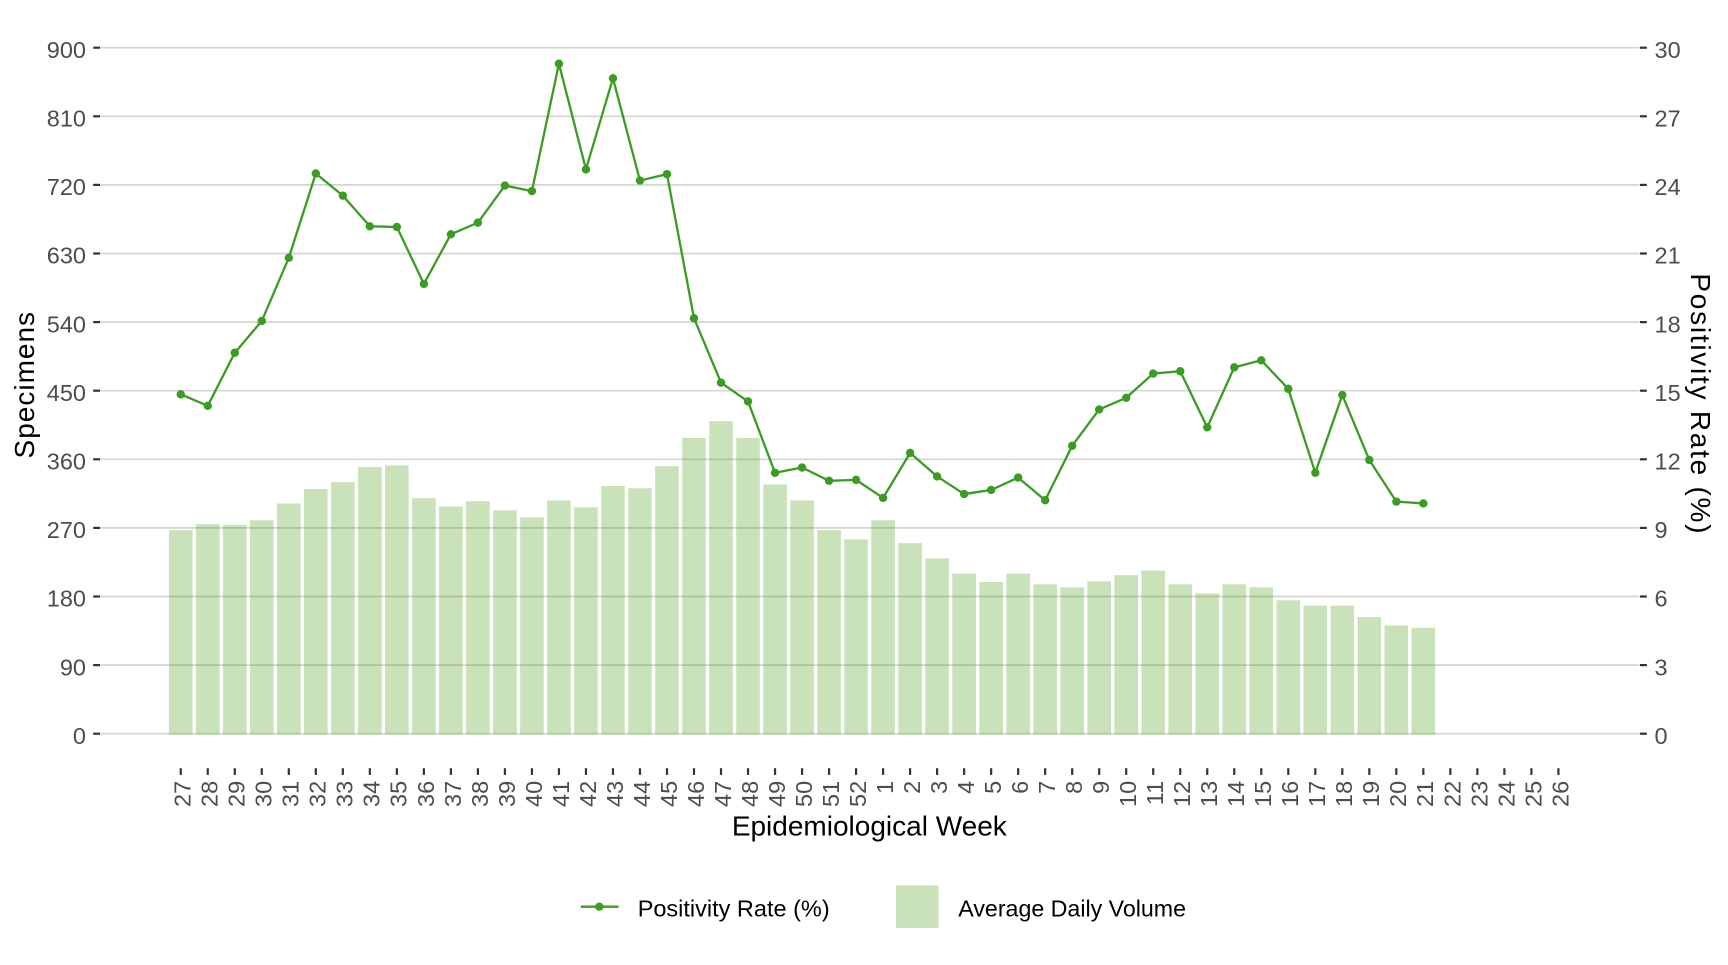 The width and height of the screenshot is (1728, 965). Describe the element at coordinates (561, 794) in the screenshot. I see `svg-text: 41` at that location.